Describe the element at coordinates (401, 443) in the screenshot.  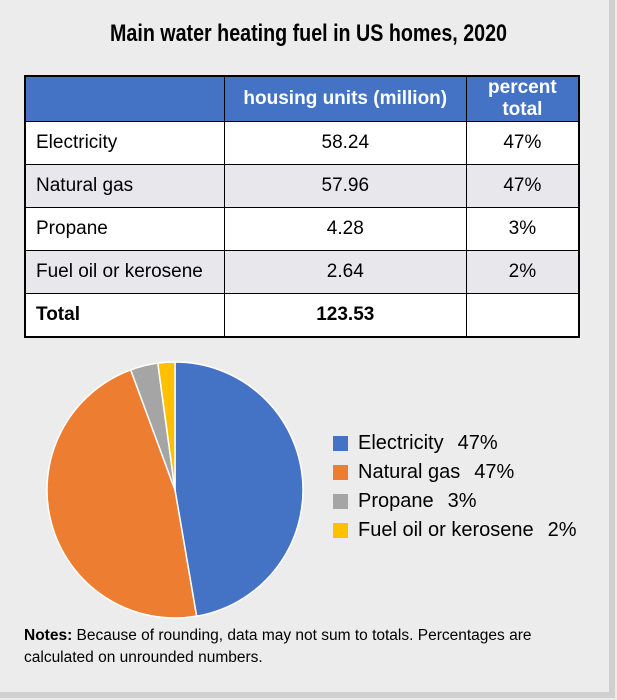
I see `legend-label: Electricity` at that location.